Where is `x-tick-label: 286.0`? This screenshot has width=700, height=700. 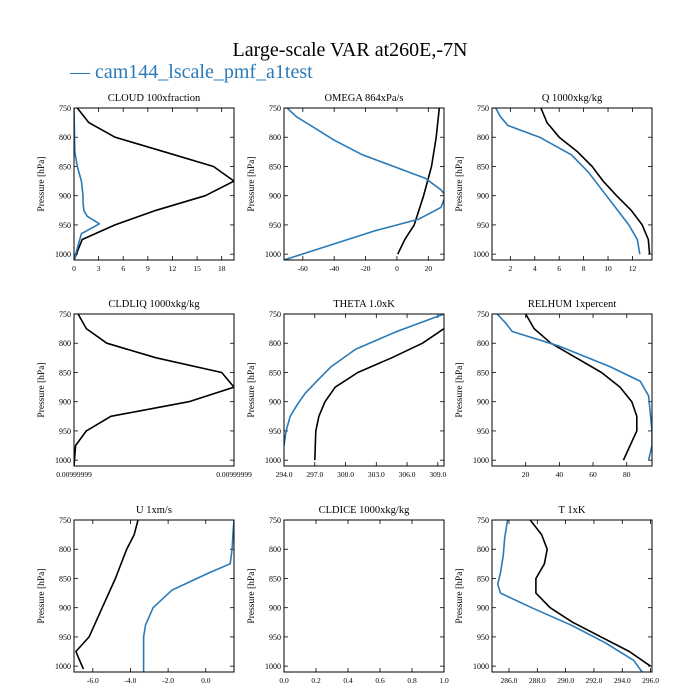
x-tick-label: 286.0 is located at coordinates (509, 680).